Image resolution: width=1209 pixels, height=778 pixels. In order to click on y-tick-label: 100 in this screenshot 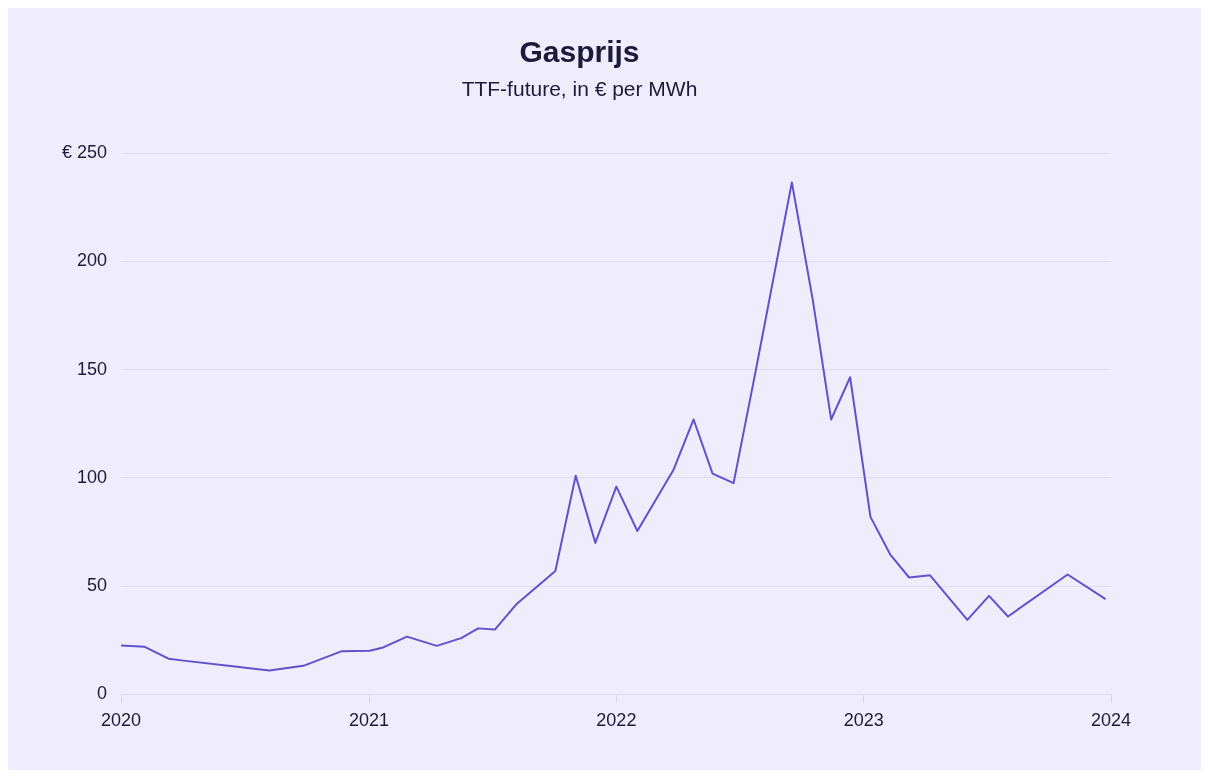, I will do `click(92, 476)`.